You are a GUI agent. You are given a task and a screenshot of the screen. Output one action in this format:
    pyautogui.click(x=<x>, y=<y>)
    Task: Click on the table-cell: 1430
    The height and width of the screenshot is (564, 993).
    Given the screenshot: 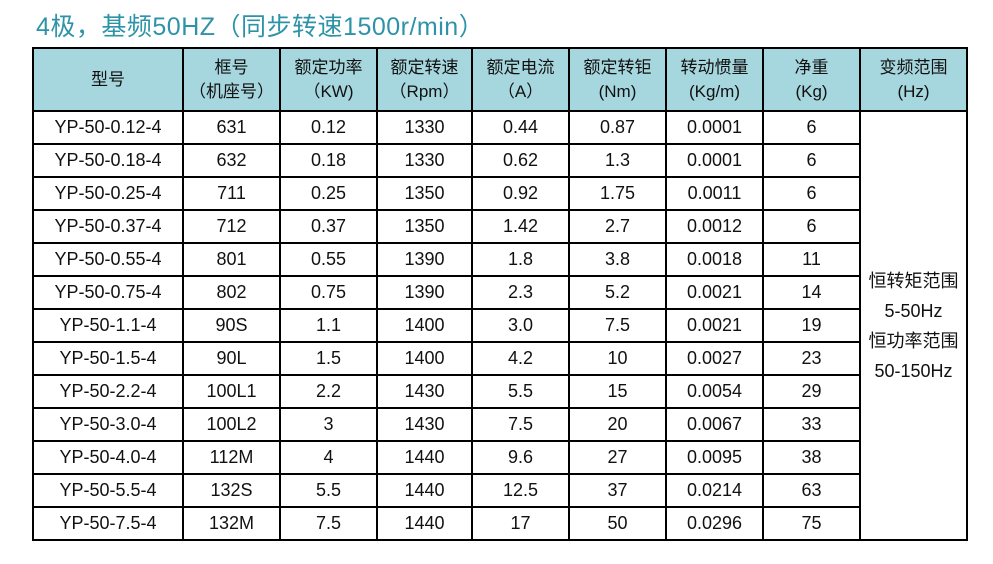 What is the action you would take?
    pyautogui.click(x=424, y=391)
    